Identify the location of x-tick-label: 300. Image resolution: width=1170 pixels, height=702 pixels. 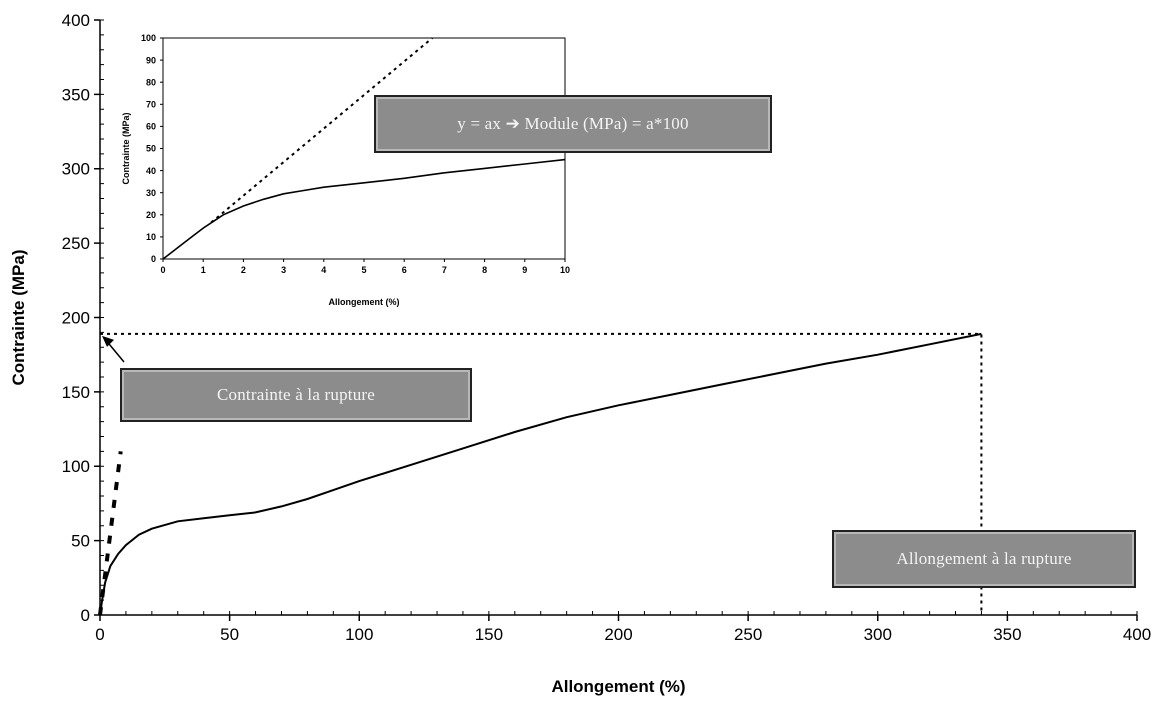
(878, 634).